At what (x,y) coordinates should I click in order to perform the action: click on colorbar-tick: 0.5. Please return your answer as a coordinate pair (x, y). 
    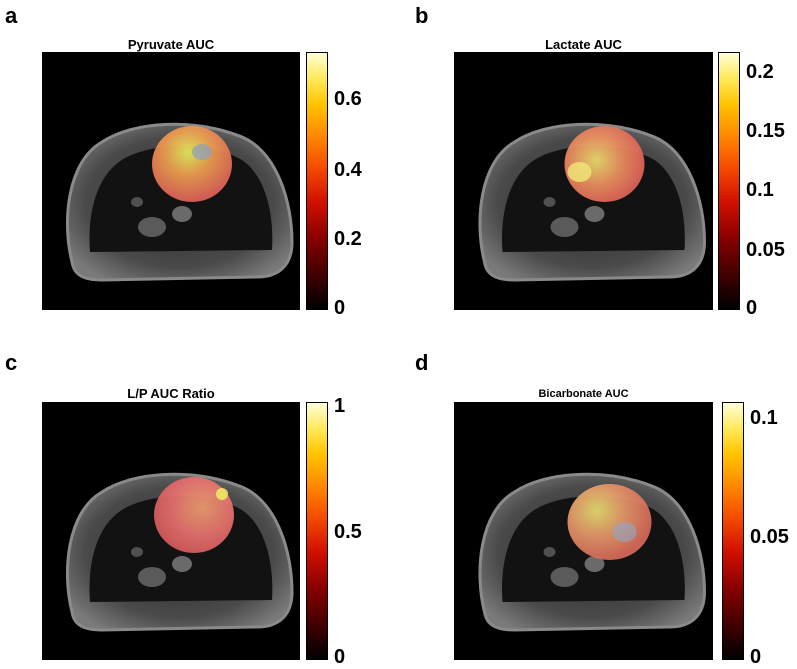
    Looking at the image, I should click on (348, 532).